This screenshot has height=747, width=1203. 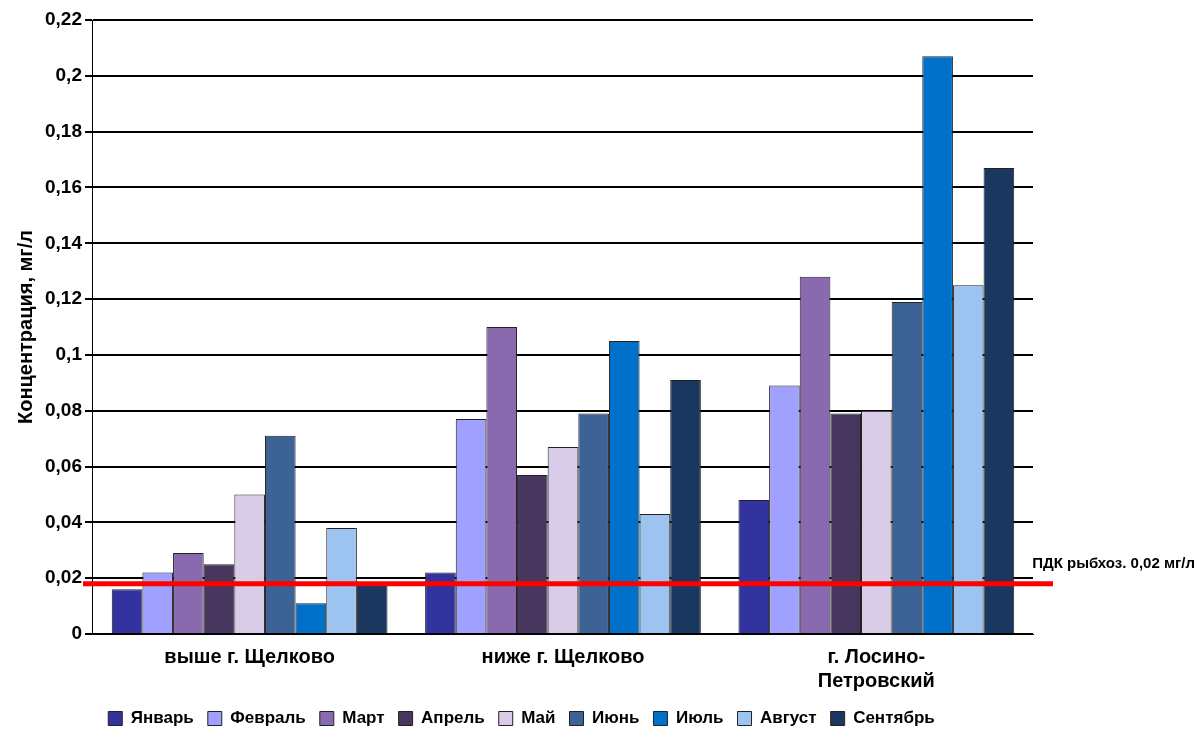 What do you see at coordinates (249, 655) in the screenshot?
I see `x-tick-label: выше г. Щелково` at bounding box center [249, 655].